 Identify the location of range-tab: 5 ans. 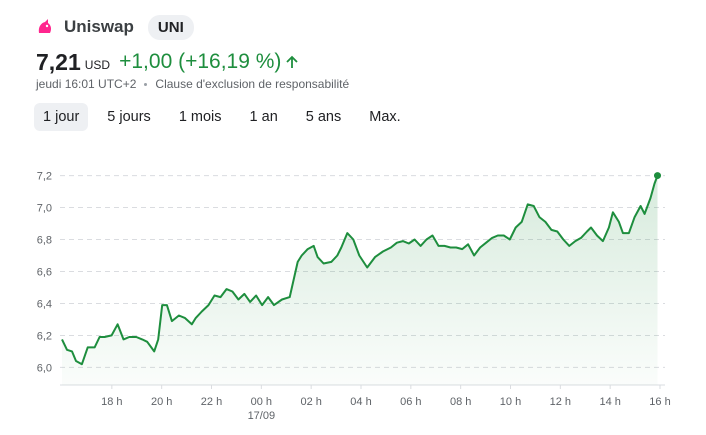
(323, 117).